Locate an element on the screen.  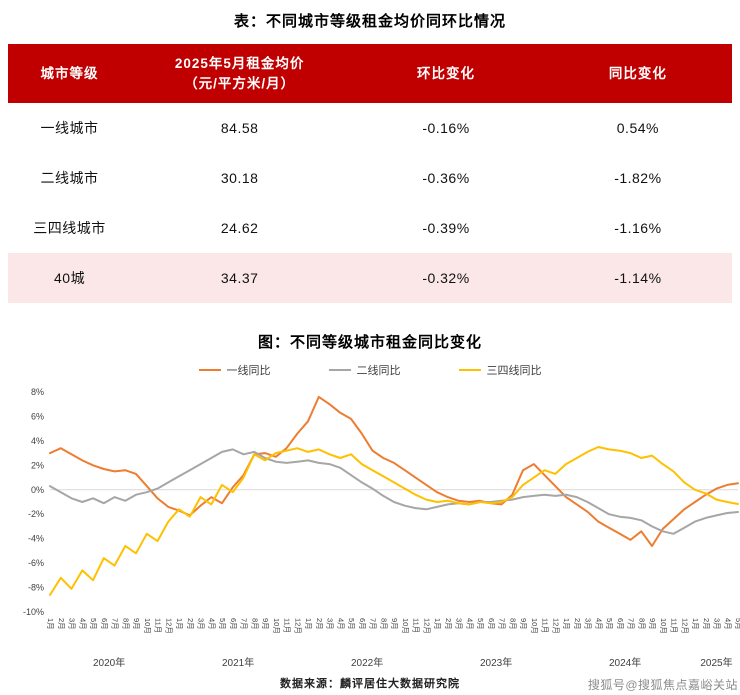
watermark-text: 搜狐号@搜狐焦点嘉峪关站 is located at coordinates (662, 685).